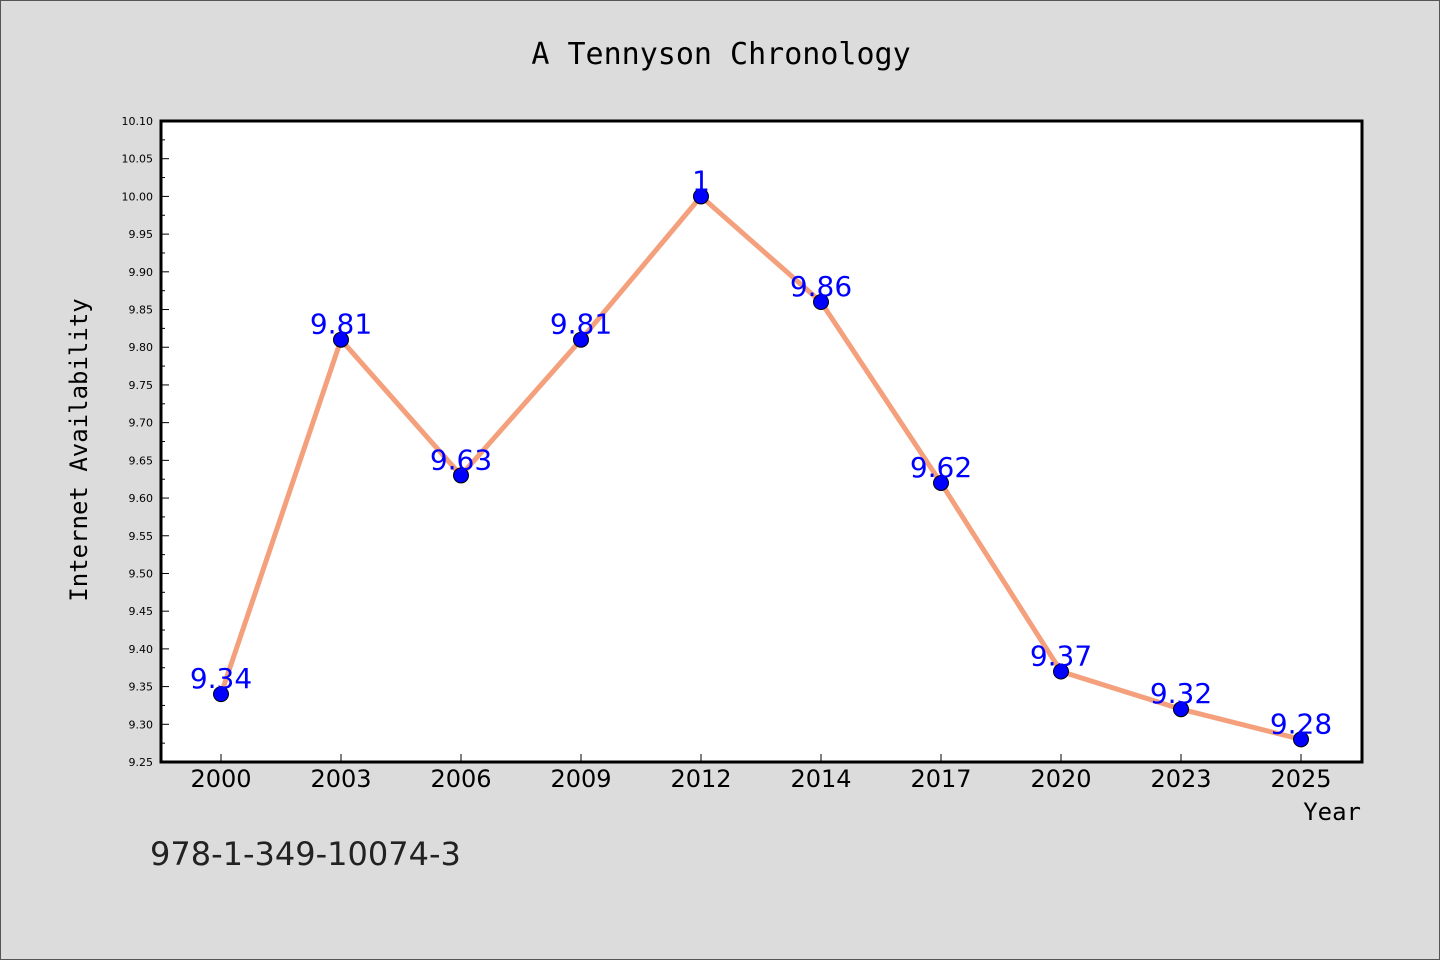 The width and height of the screenshot is (1440, 960). What do you see at coordinates (940, 779) in the screenshot?
I see `x-tick-label: 2017` at bounding box center [940, 779].